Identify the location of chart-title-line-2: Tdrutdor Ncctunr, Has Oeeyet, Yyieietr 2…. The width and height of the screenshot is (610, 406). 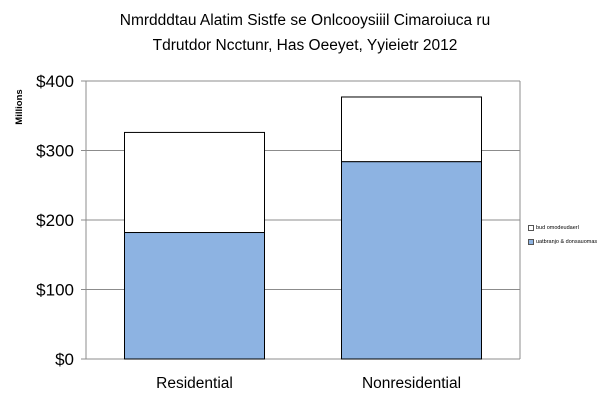
(305, 45).